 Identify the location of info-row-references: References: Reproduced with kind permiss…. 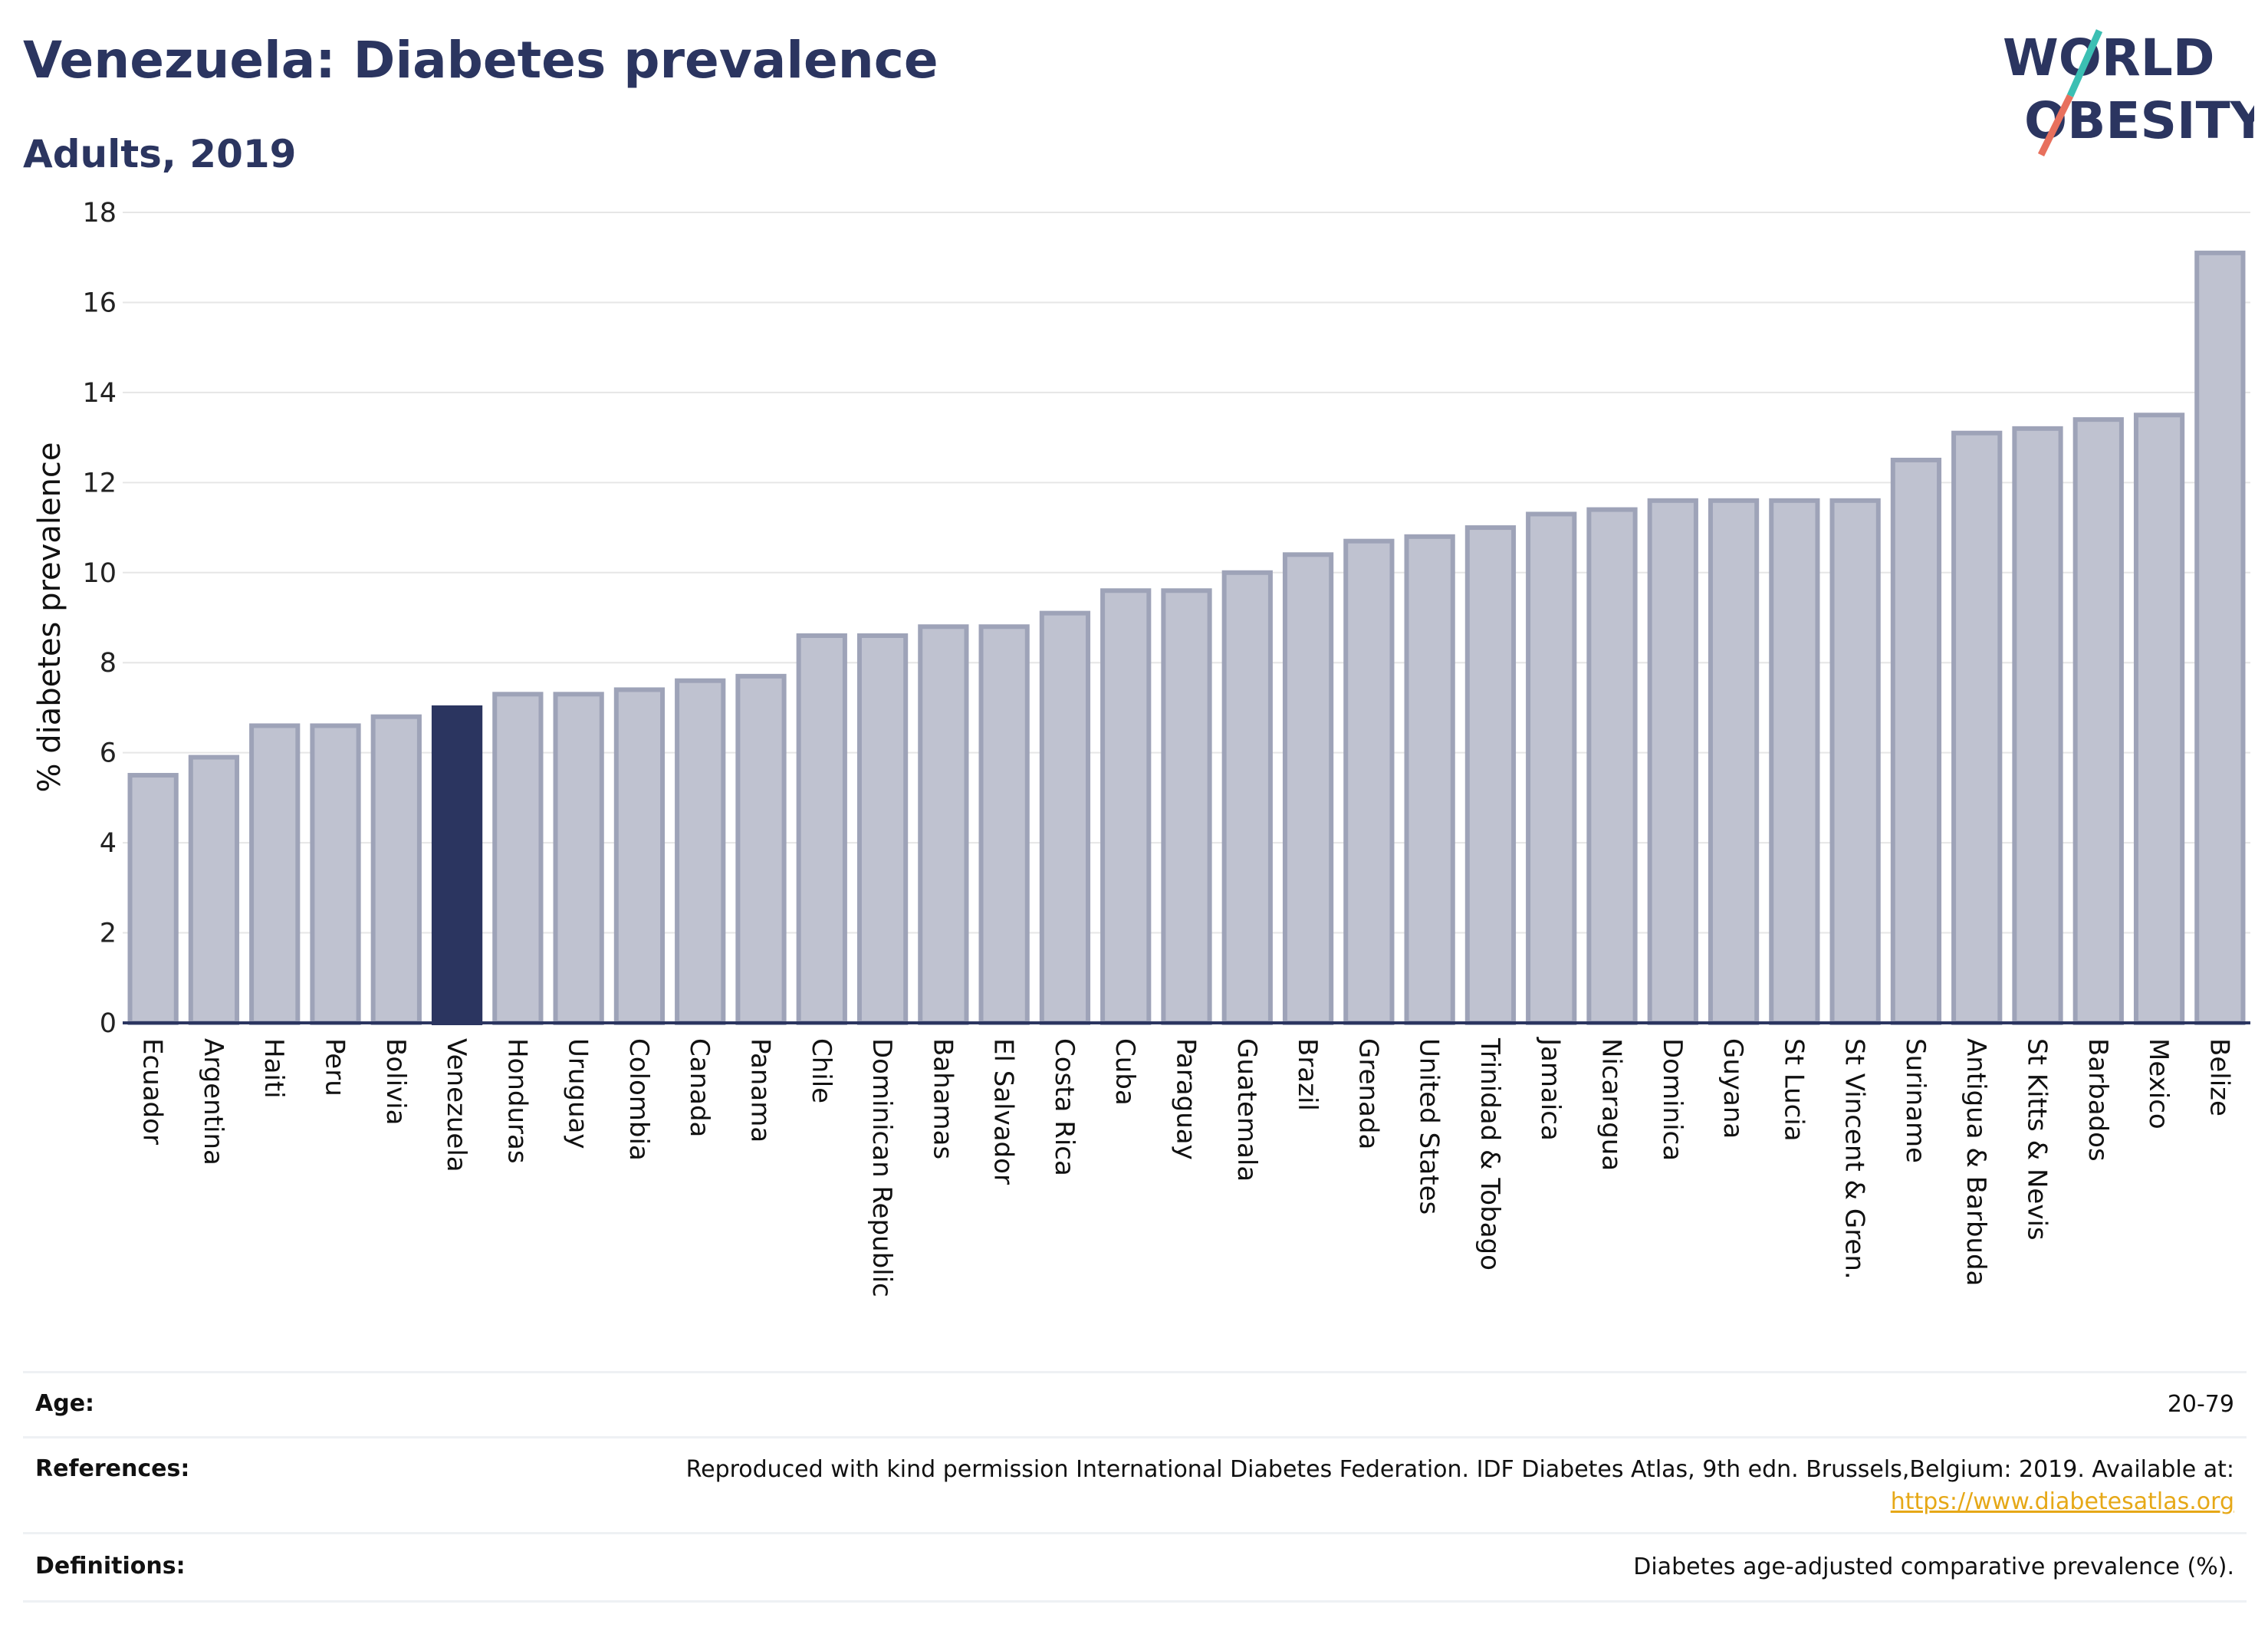
(1135, 1484).